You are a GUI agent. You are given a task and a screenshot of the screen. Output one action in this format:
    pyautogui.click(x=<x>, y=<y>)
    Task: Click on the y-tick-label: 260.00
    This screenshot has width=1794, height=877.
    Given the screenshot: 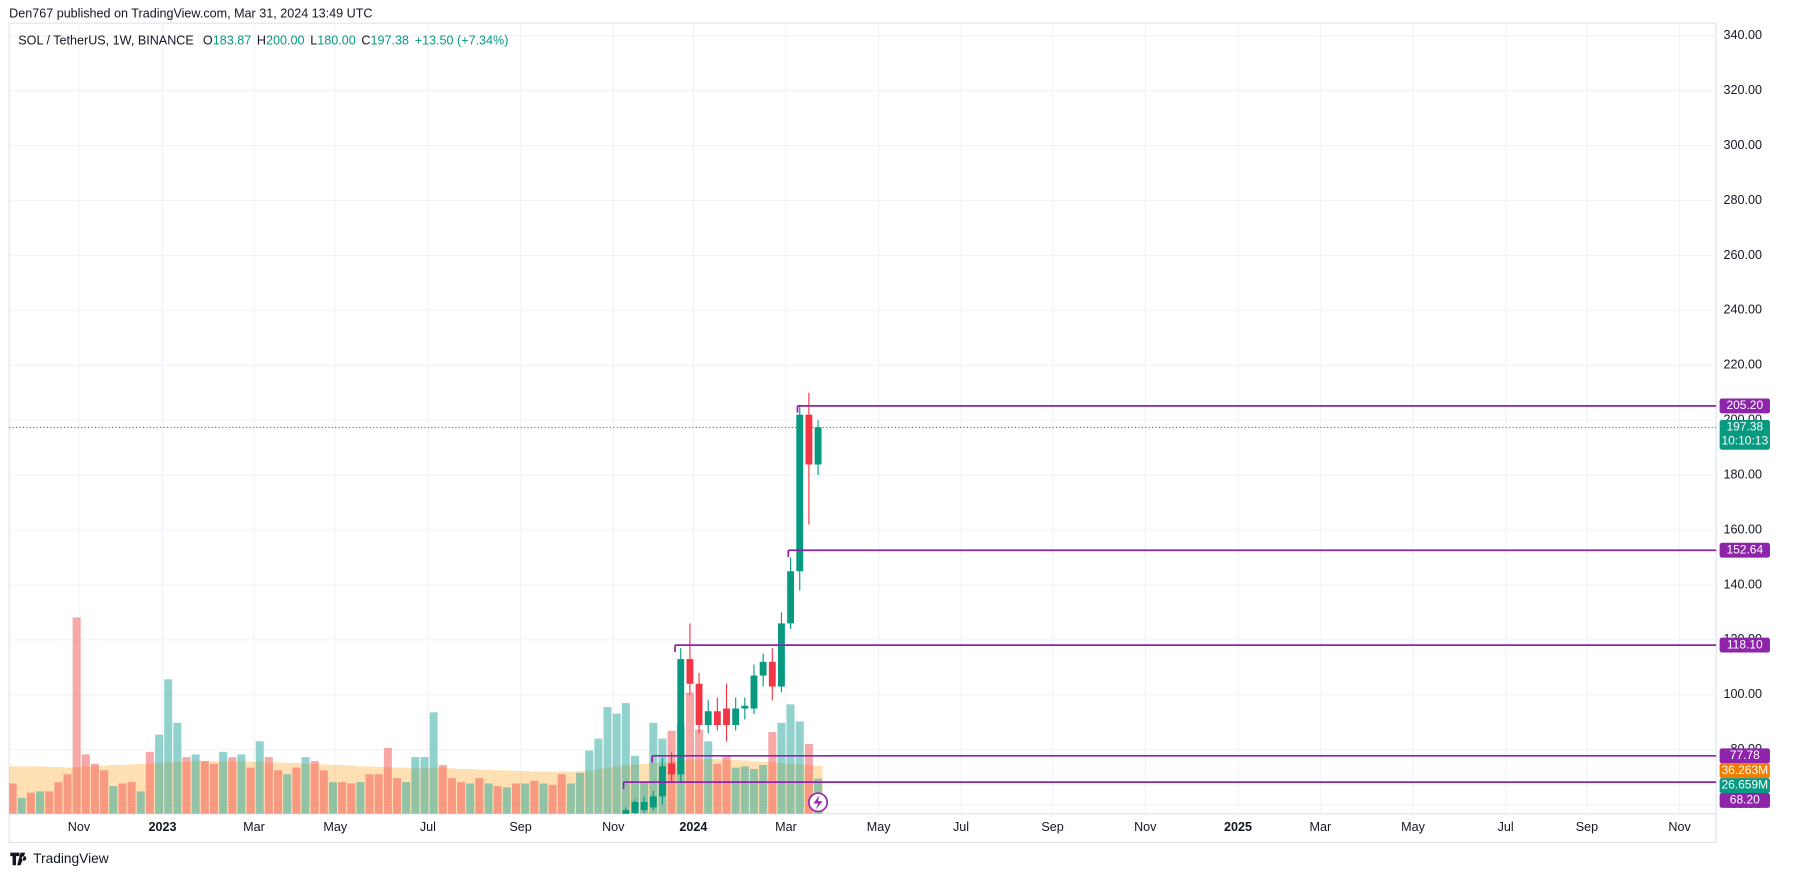 What is the action you would take?
    pyautogui.click(x=1742, y=255)
    